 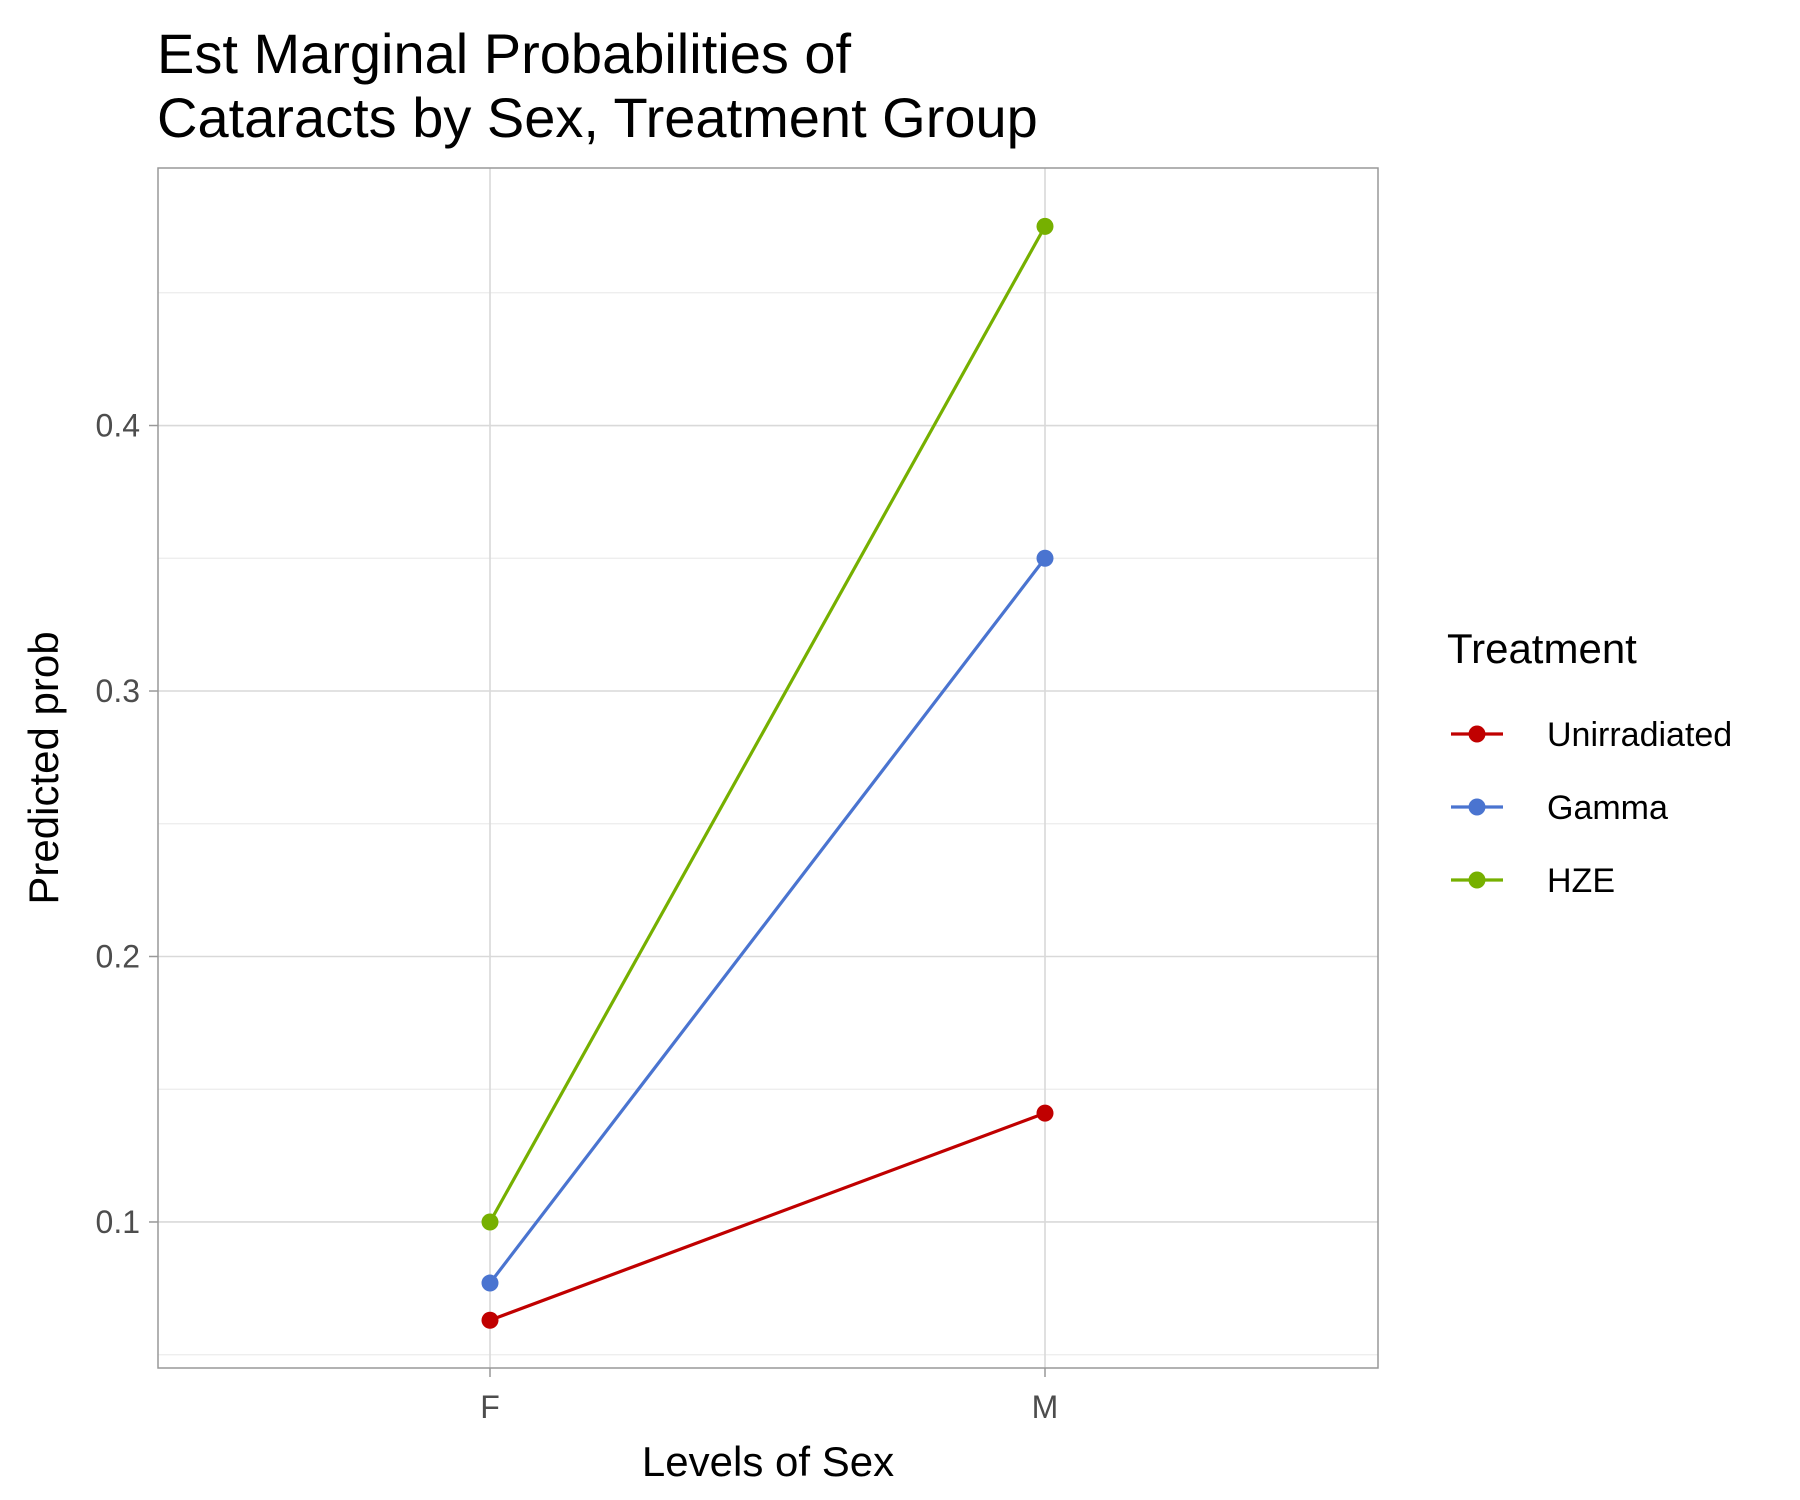 What do you see at coordinates (118, 691) in the screenshot?
I see `y-tick-label-2: 0.3` at bounding box center [118, 691].